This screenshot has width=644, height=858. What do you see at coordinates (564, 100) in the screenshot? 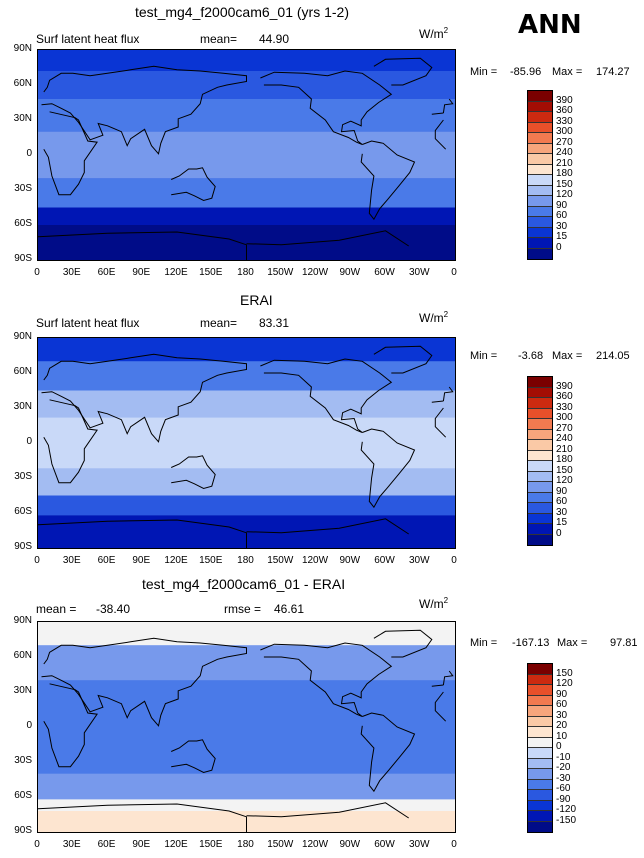
I see `colorbar-label: 390` at bounding box center [564, 100].